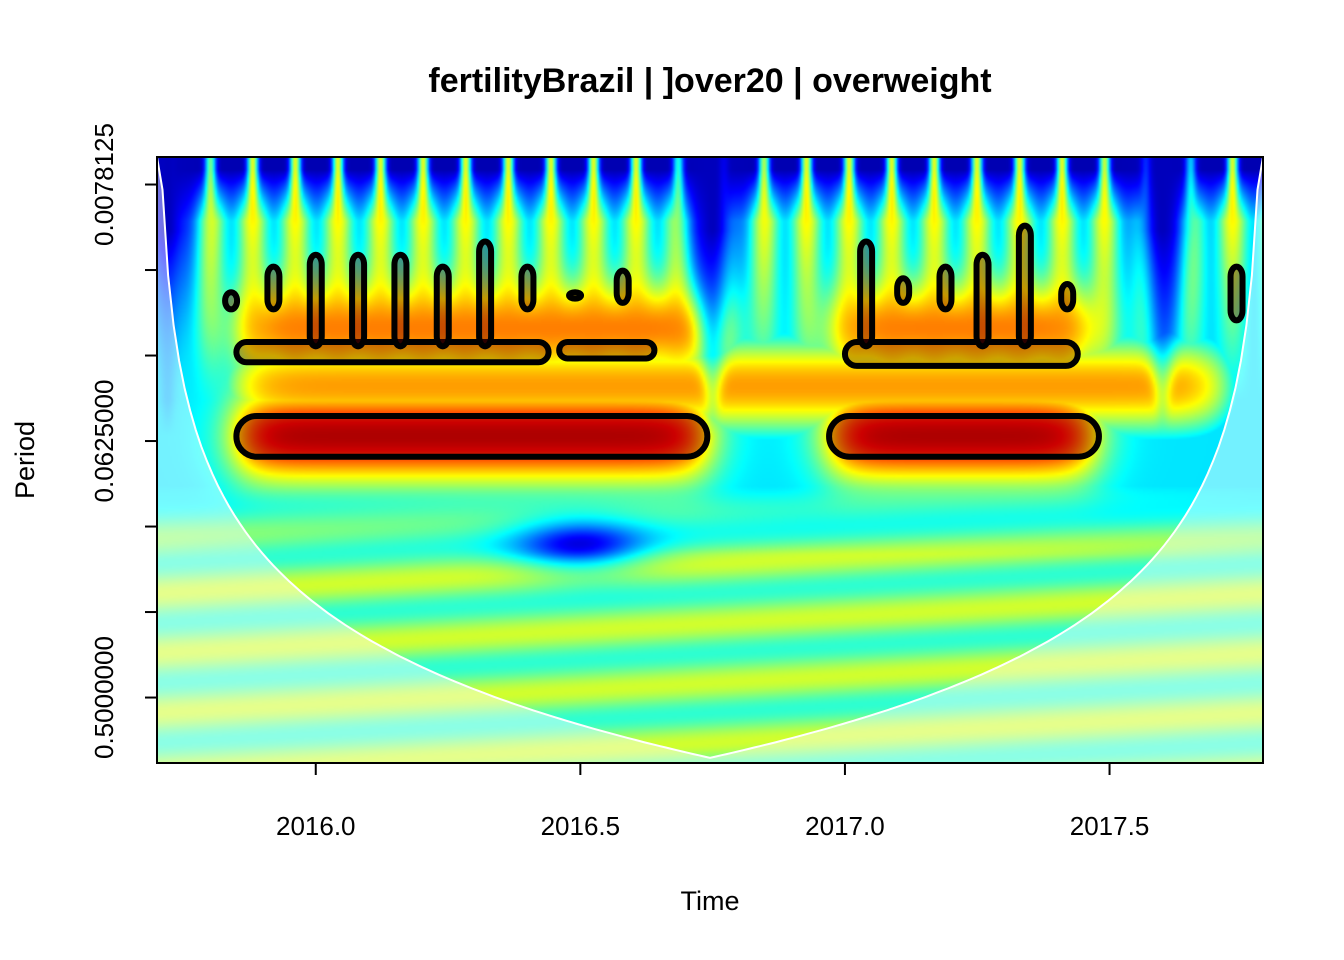 This screenshot has width=1344, height=960. What do you see at coordinates (316, 826) in the screenshot?
I see `x-tick-label: 2016.0` at bounding box center [316, 826].